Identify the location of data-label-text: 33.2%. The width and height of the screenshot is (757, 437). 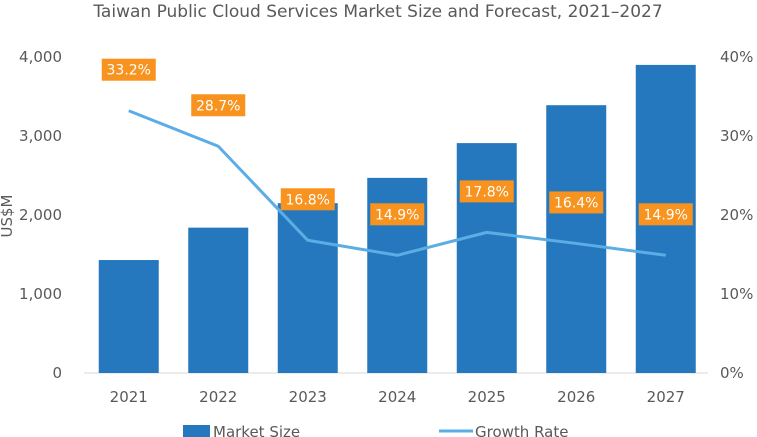
(129, 71).